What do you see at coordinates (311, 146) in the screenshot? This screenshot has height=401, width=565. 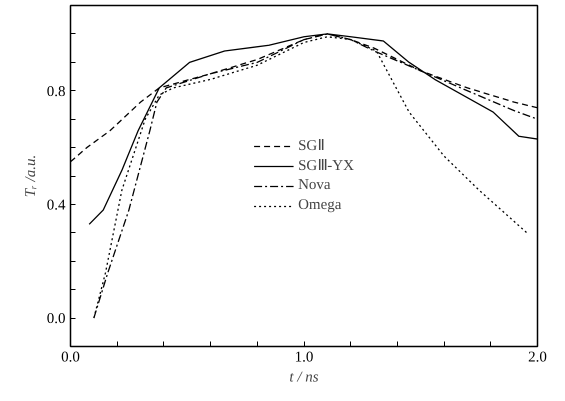 I see `legend-label: SGⅡ` at bounding box center [311, 146].